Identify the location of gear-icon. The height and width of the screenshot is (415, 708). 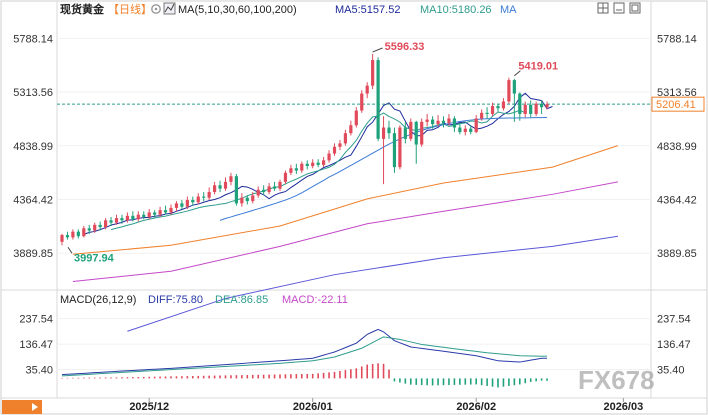
(156, 9).